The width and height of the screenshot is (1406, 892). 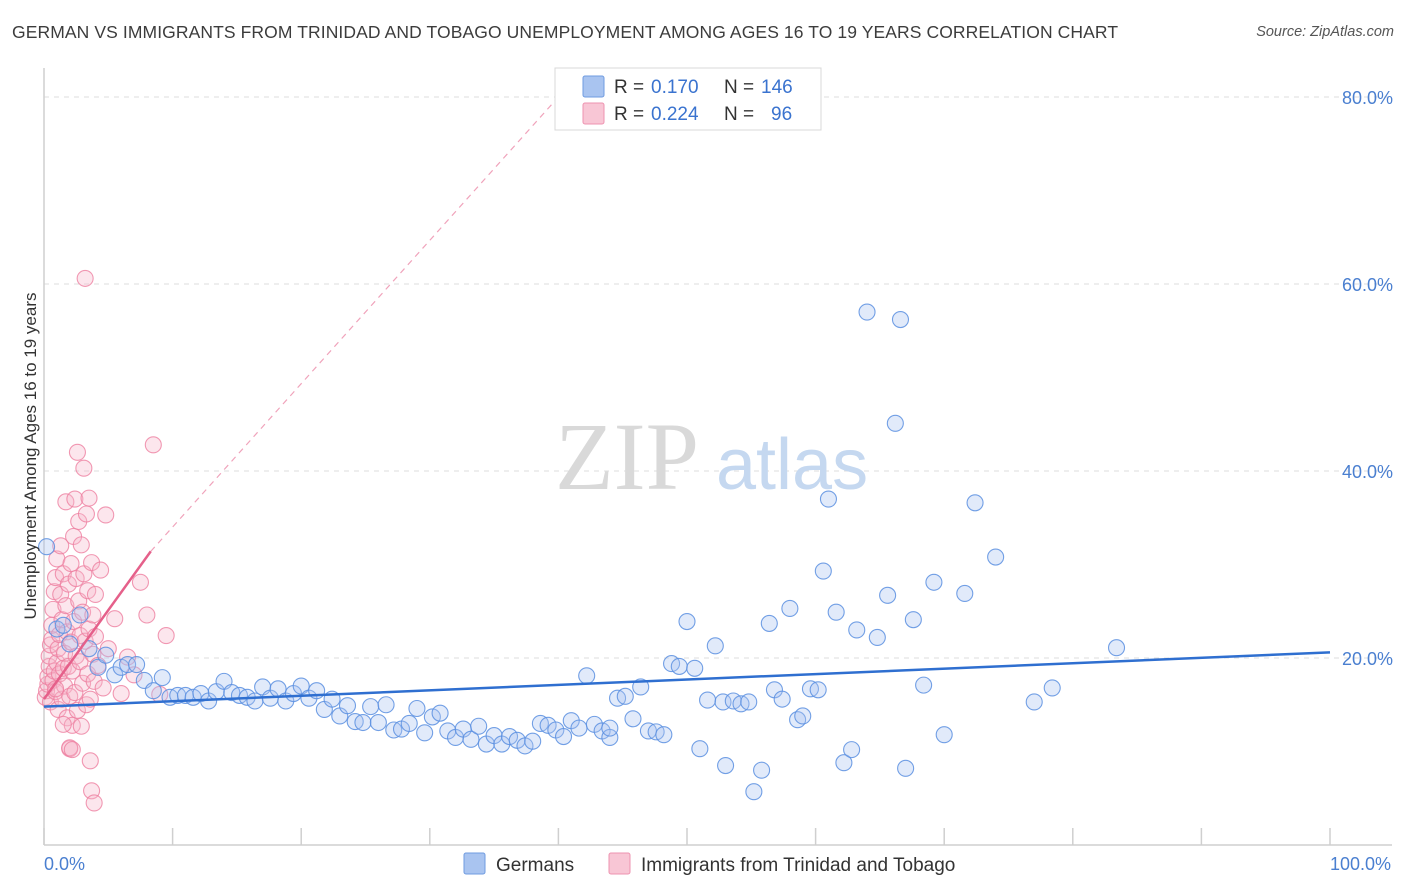 I want to click on legend-bottom-germans: Germans, so click(x=535, y=865).